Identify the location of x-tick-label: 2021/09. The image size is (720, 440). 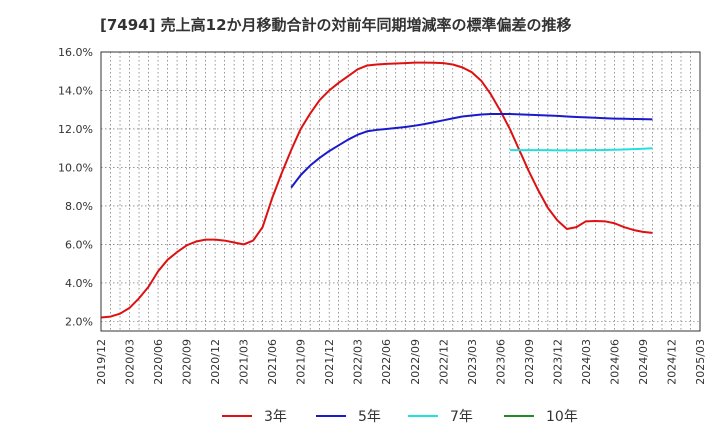
(301, 362).